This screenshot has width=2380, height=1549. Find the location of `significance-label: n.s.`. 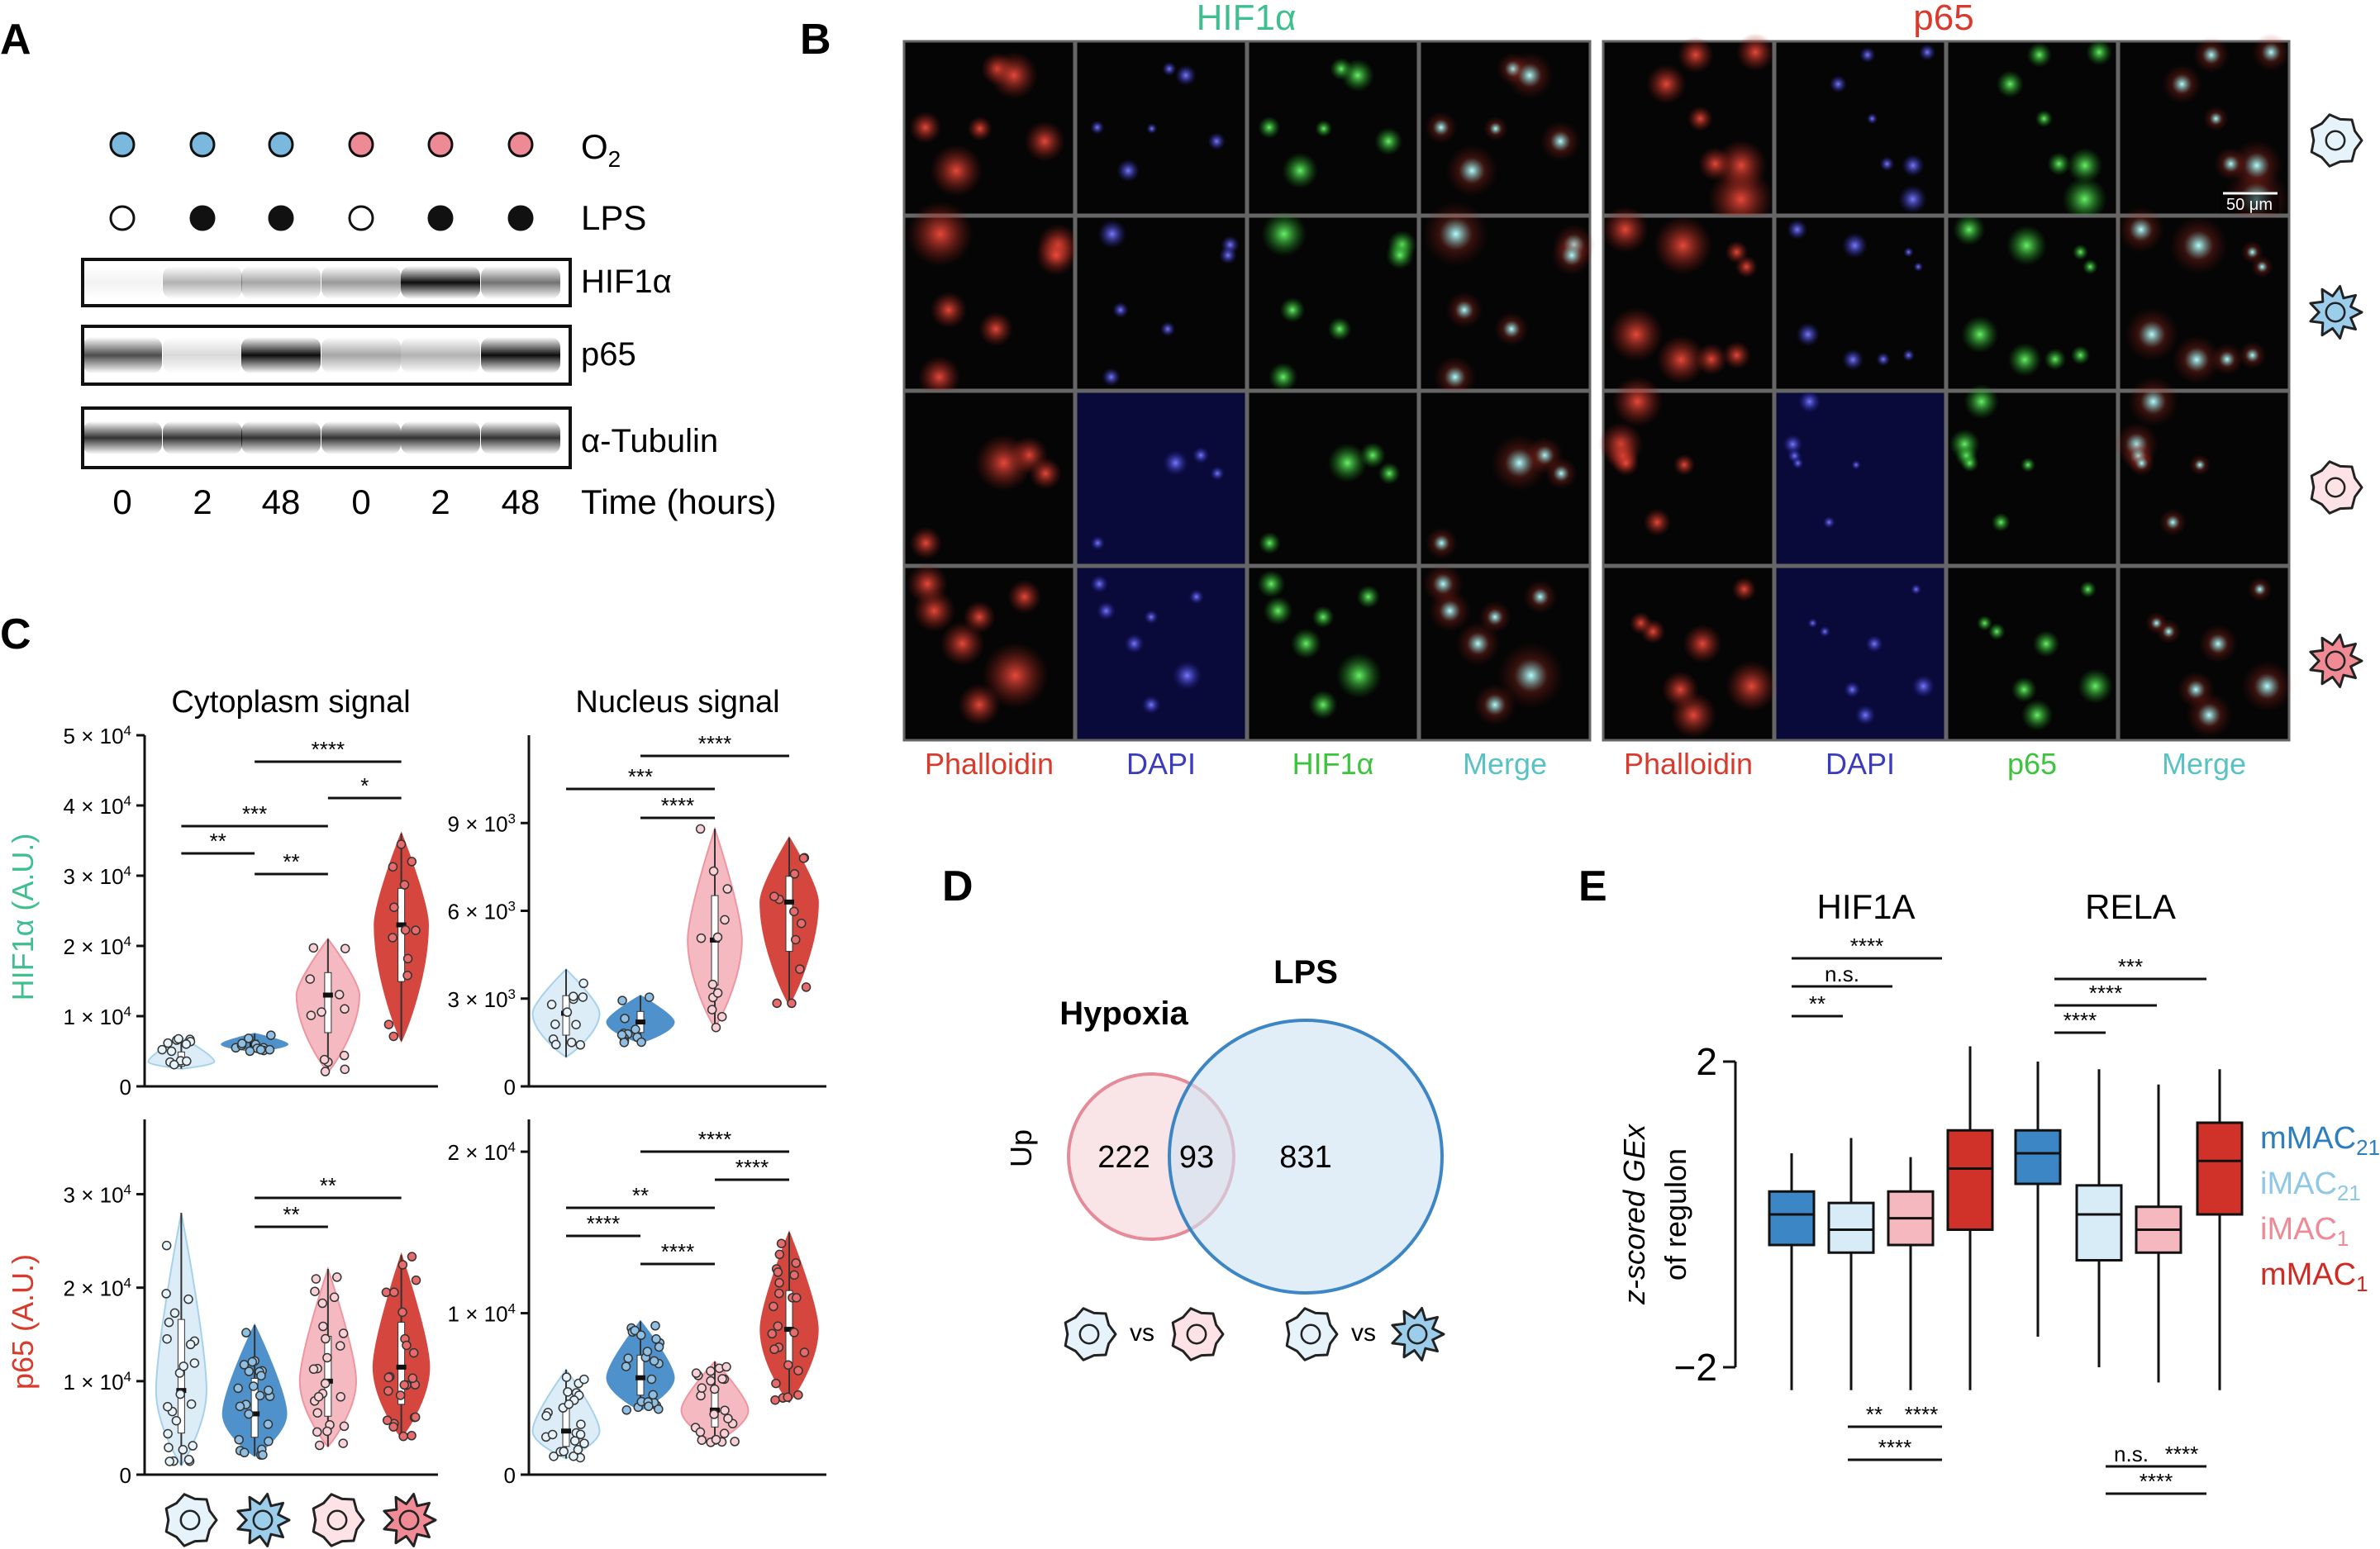

significance-label: n.s. is located at coordinates (1842, 974).